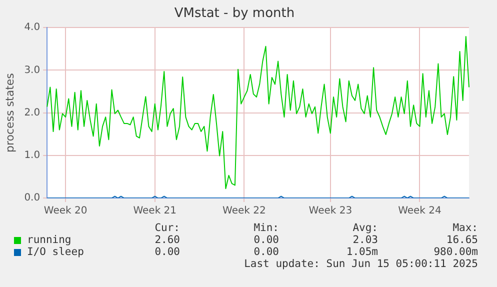 This screenshot has width=497, height=287. What do you see at coordinates (167, 228) in the screenshot?
I see `text: Cur:` at bounding box center [167, 228].